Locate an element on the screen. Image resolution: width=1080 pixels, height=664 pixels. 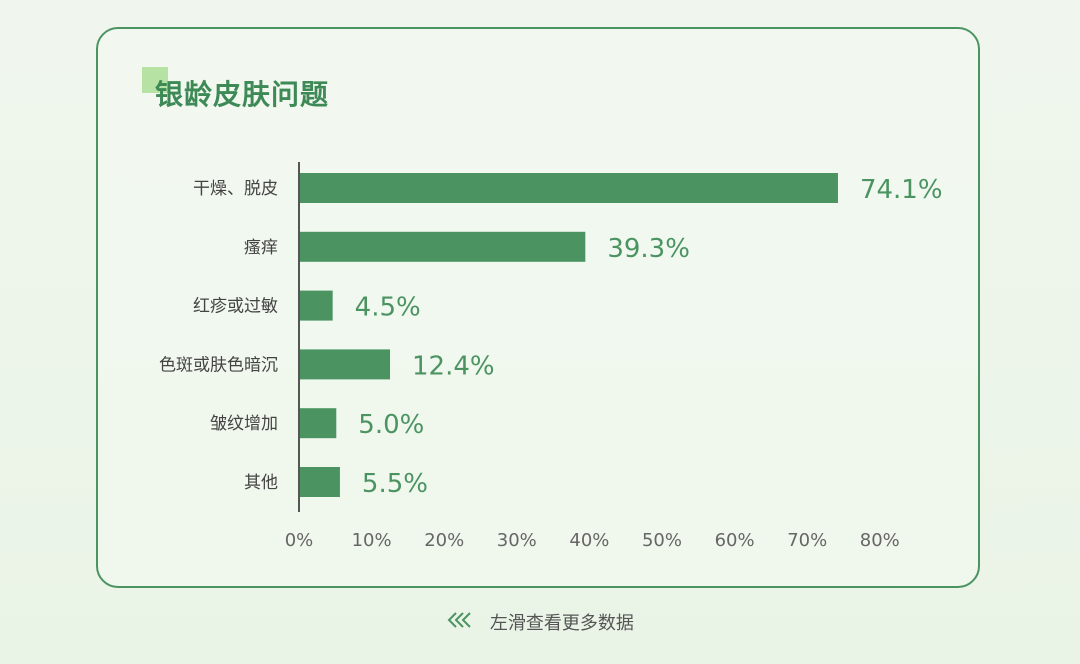
x-tick-label: 60% is located at coordinates (735, 540).